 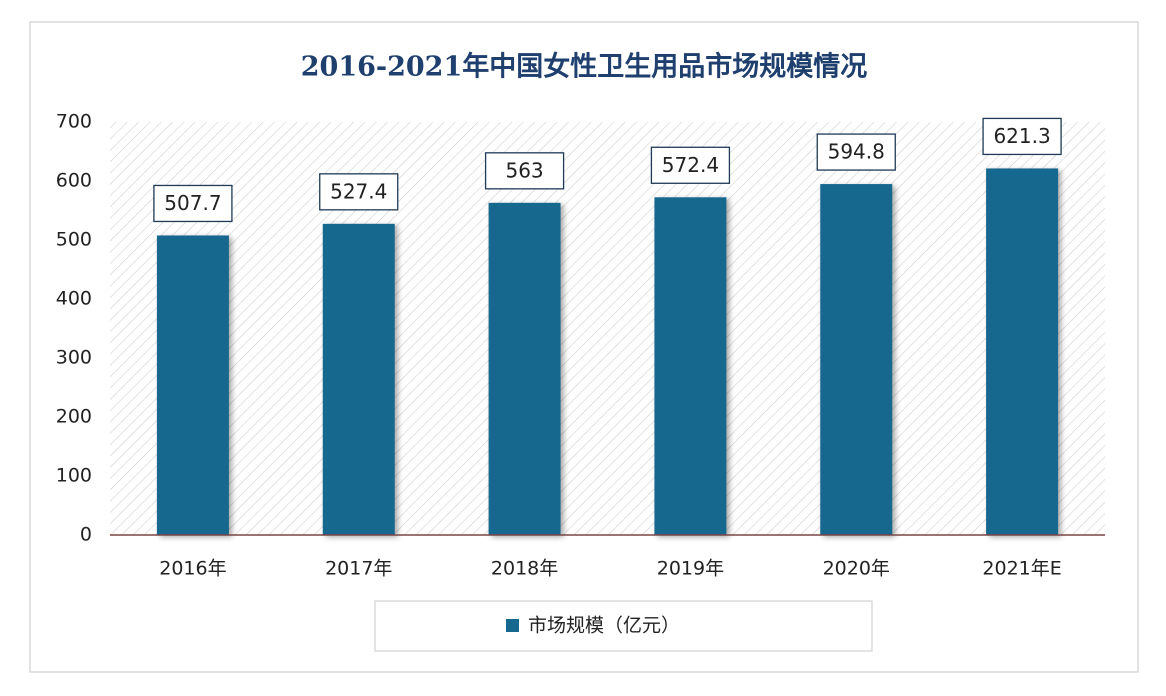 What do you see at coordinates (358, 569) in the screenshot?
I see `x-tick-label: 2017年` at bounding box center [358, 569].